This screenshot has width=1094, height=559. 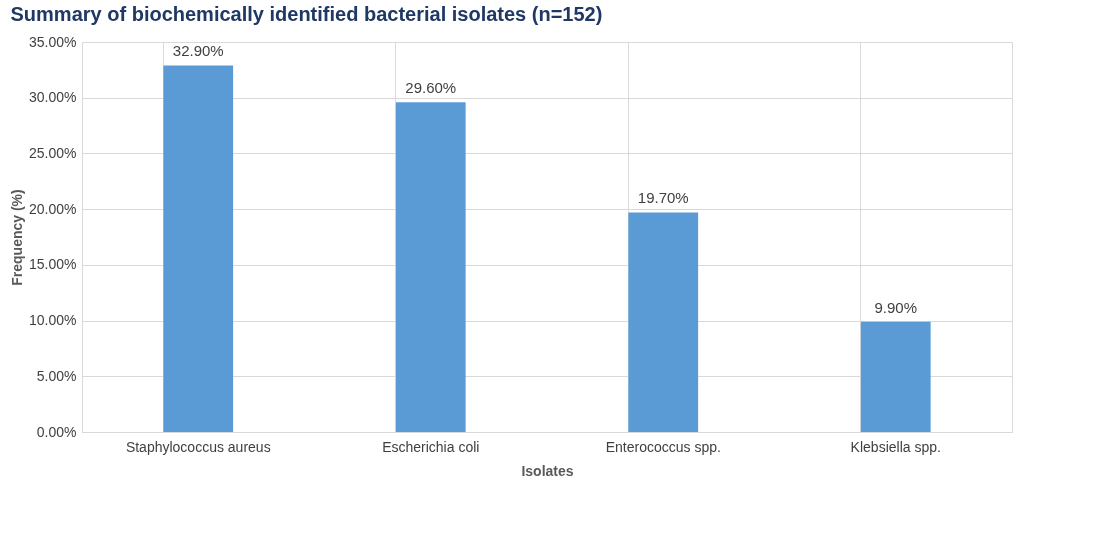 What do you see at coordinates (431, 446) in the screenshot?
I see `x-tick-label: Escherichia coli` at bounding box center [431, 446].